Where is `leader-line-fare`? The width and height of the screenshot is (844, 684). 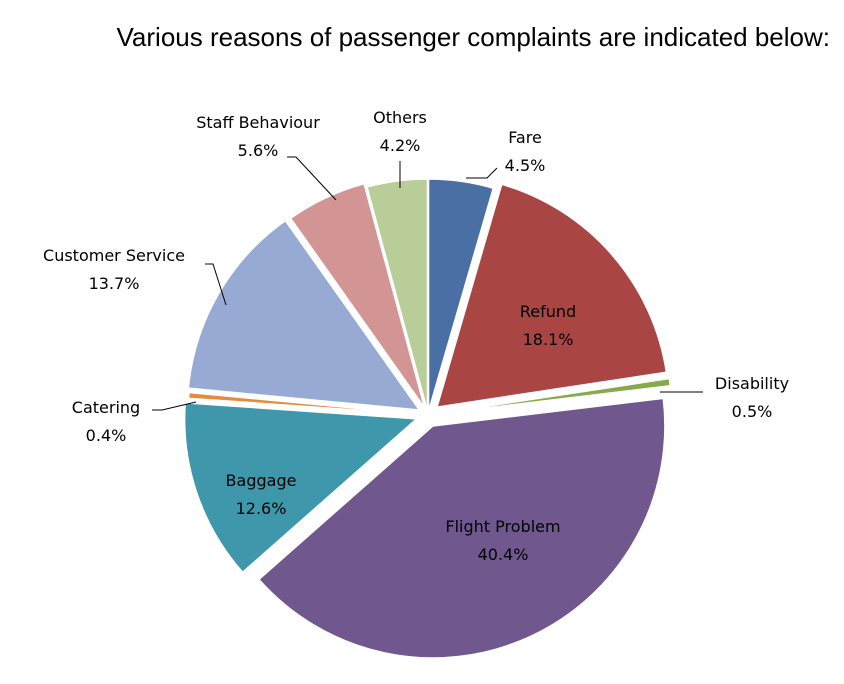 leader-line-fare is located at coordinates (482, 173).